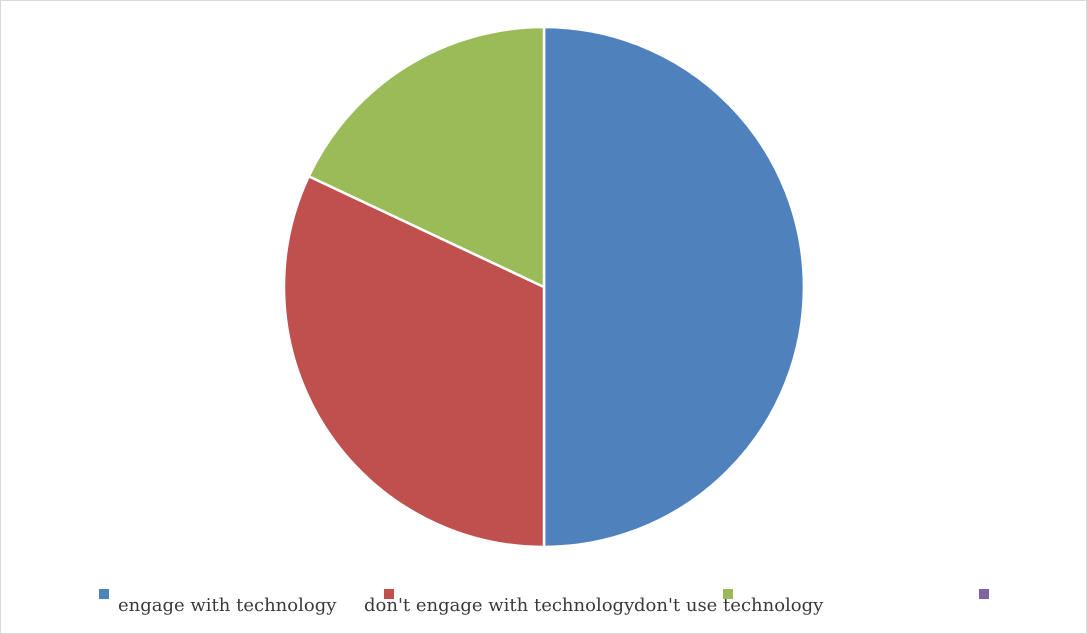  What do you see at coordinates (414, 362) in the screenshot?
I see `pie-slice-dont-engage` at bounding box center [414, 362].